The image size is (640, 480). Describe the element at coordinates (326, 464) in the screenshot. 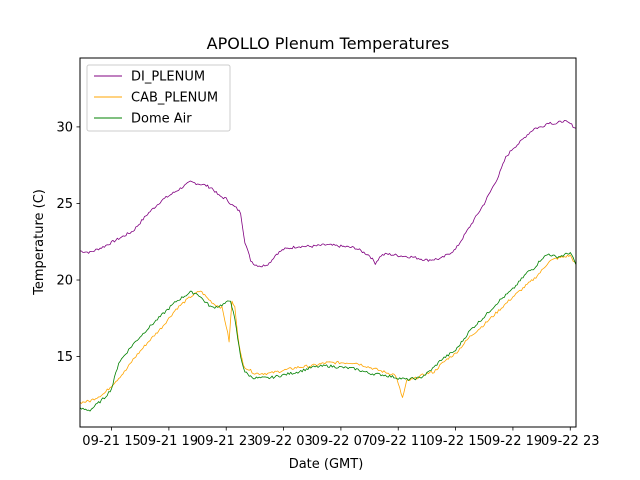

I see `x-axis-title: Date (GMT)` at that location.